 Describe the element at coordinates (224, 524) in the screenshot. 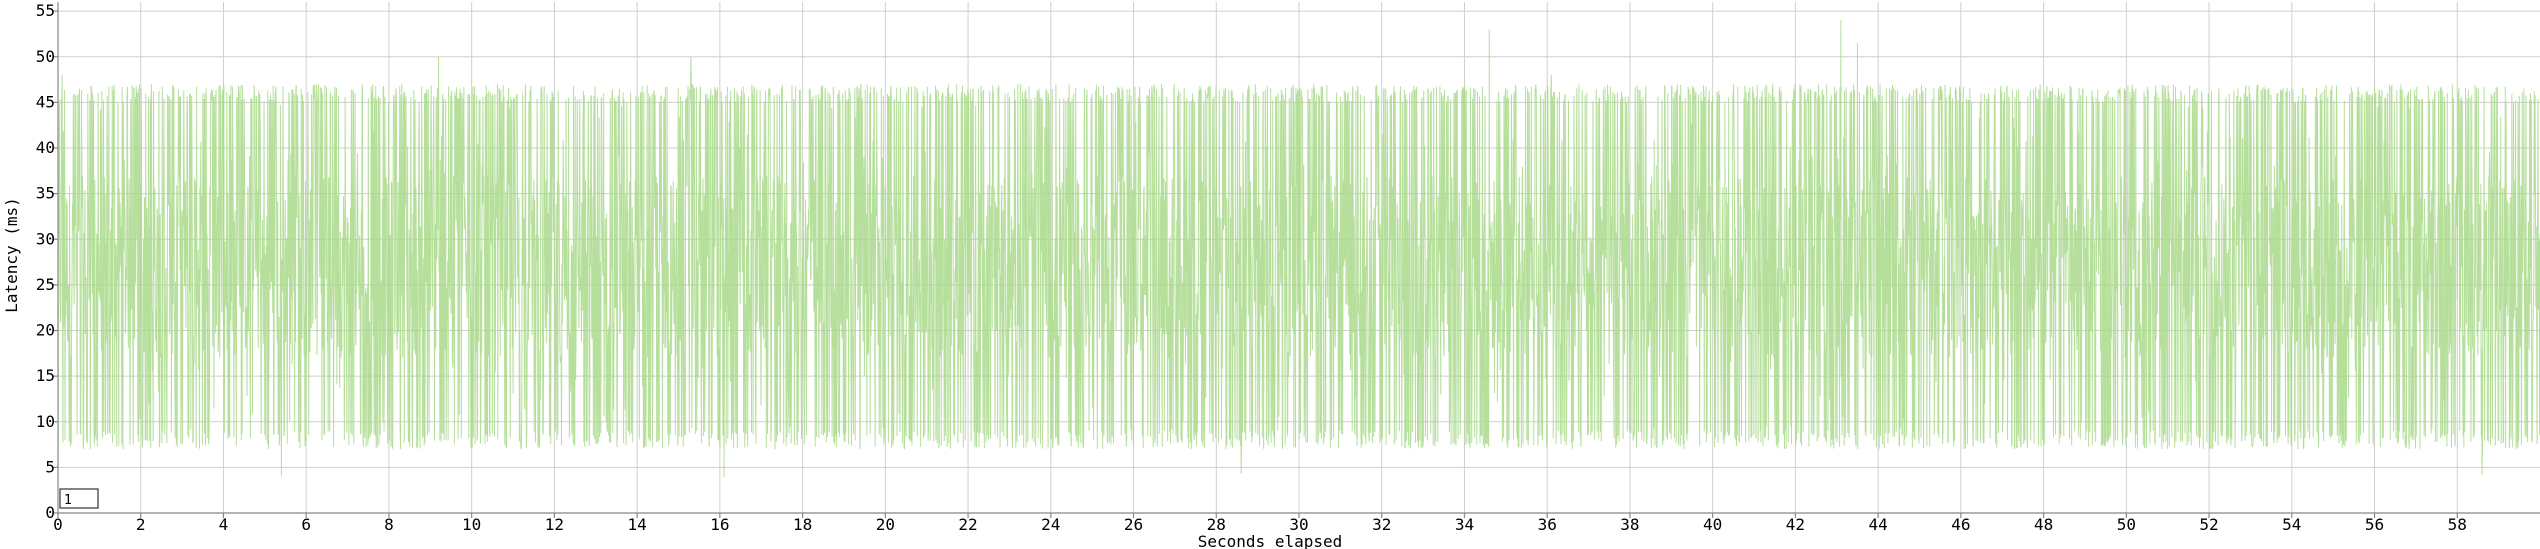

I see `x-tick-label: 4` at that location.